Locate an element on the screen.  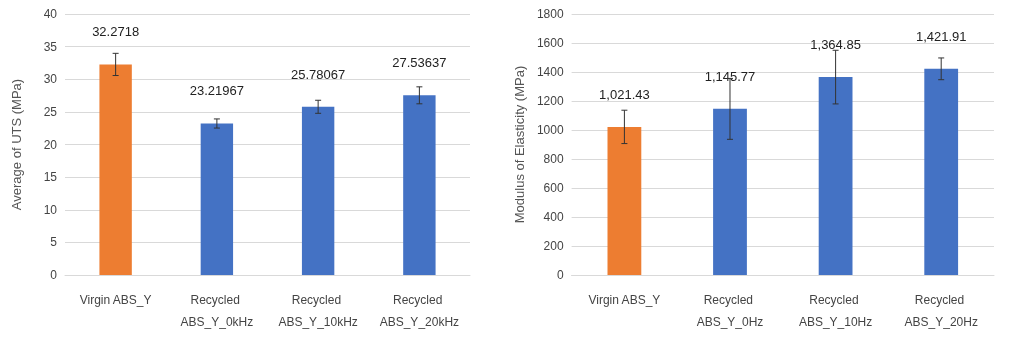
y-tick-label: 200 is located at coordinates (553, 246).